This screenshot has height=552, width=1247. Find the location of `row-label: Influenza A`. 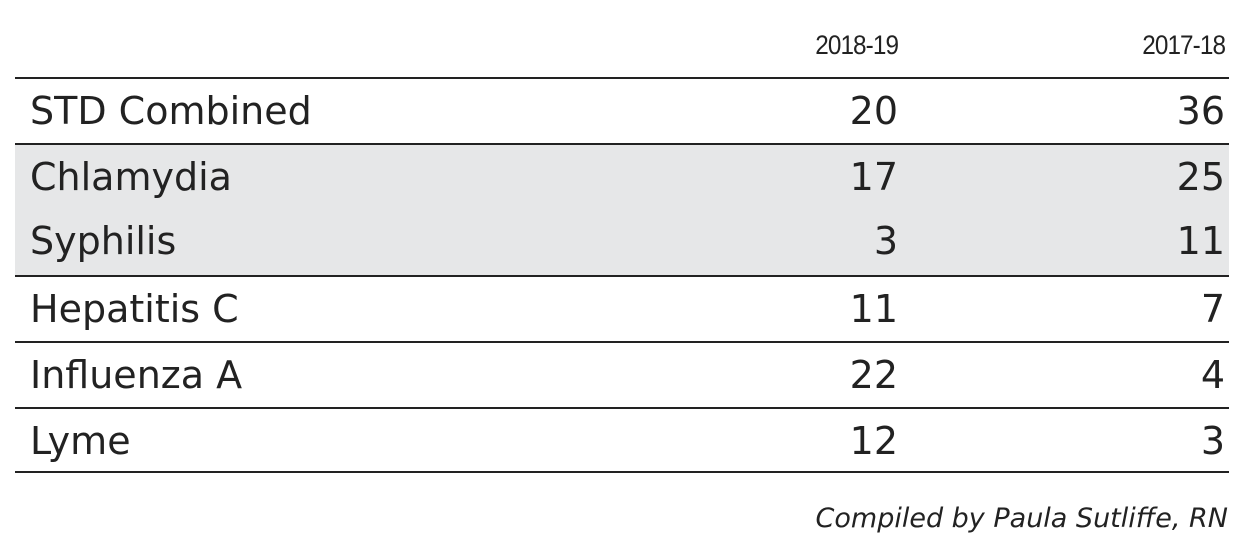

row-label: Influenza A is located at coordinates (136, 375).